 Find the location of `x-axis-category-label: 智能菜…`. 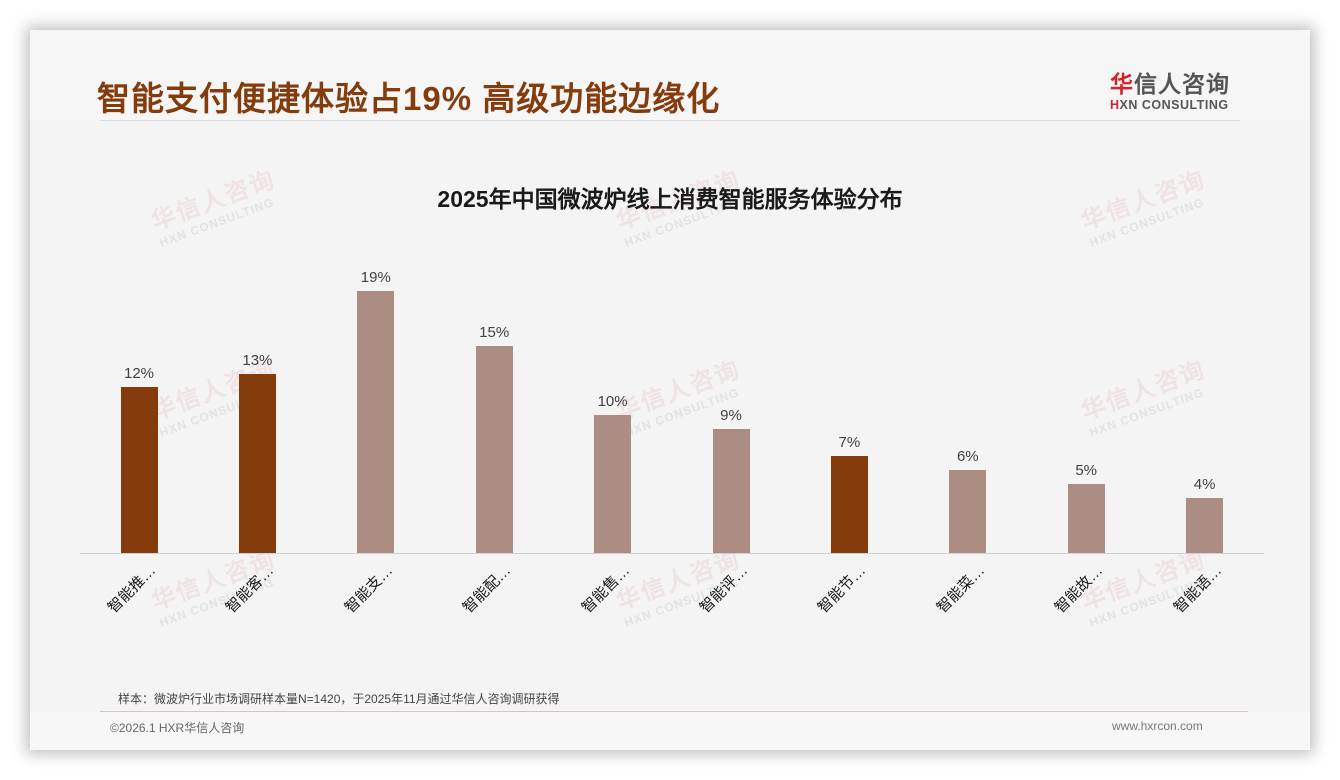

x-axis-category-label: 智能菜… is located at coordinates (960, 589).